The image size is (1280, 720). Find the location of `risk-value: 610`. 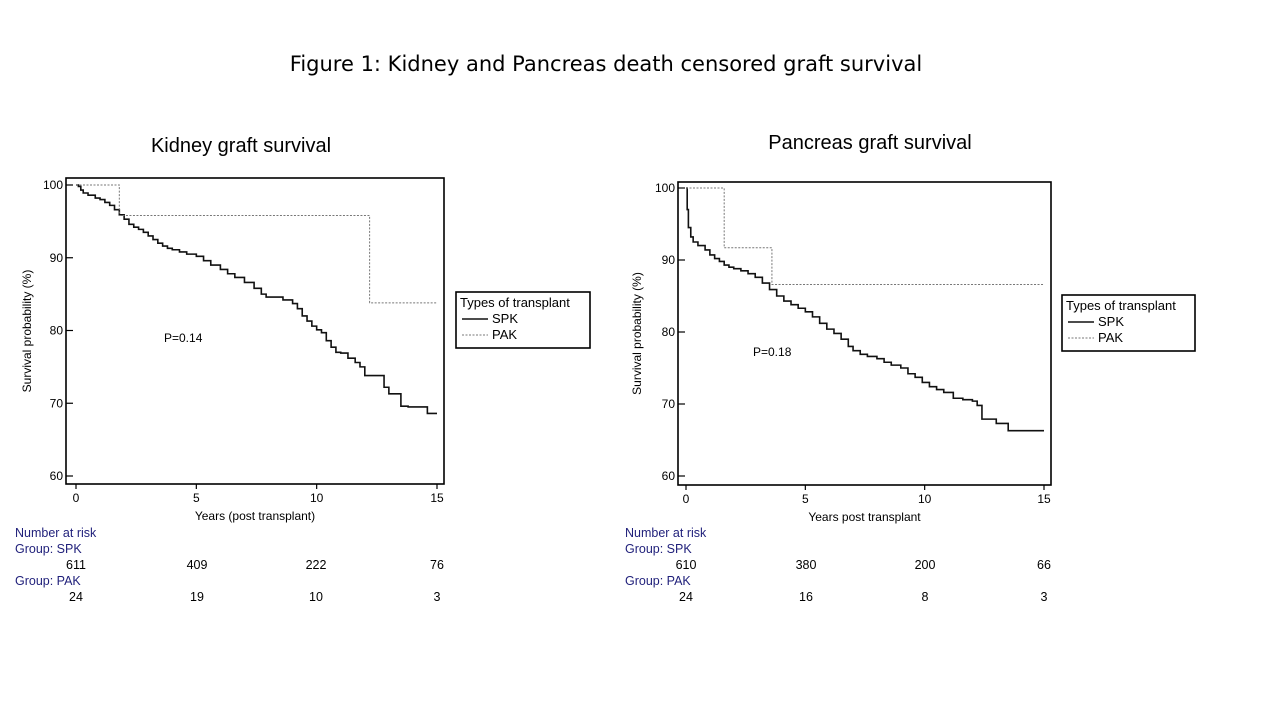

risk-value: 610 is located at coordinates (686, 565).